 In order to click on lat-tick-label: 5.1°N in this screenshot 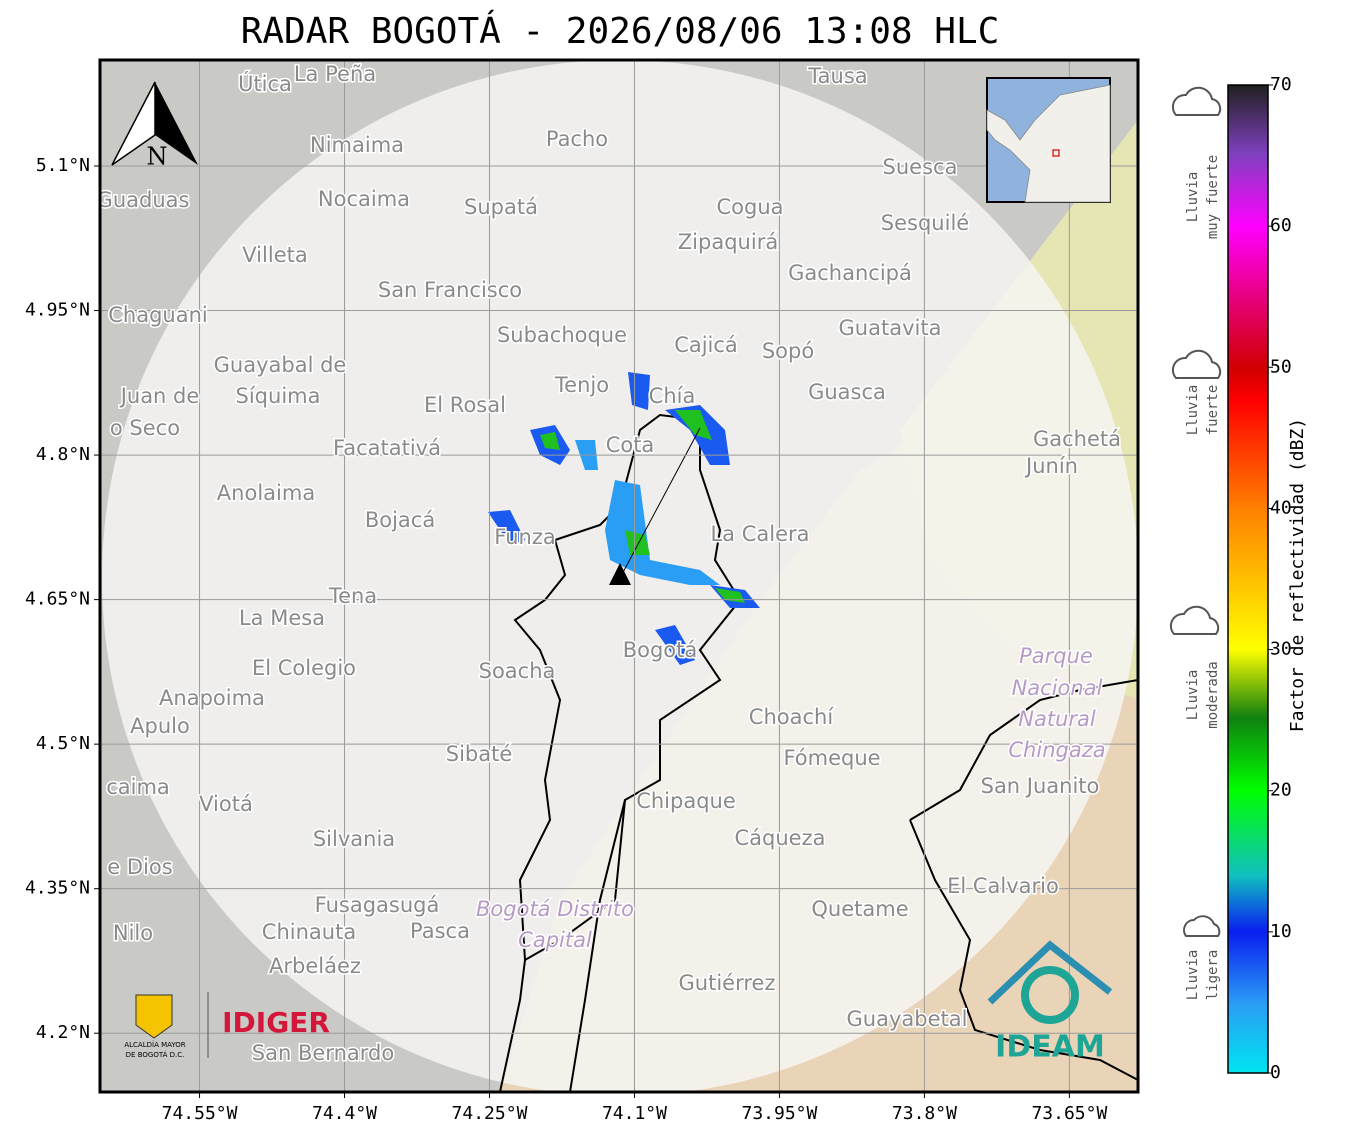, I will do `click(63, 165)`.